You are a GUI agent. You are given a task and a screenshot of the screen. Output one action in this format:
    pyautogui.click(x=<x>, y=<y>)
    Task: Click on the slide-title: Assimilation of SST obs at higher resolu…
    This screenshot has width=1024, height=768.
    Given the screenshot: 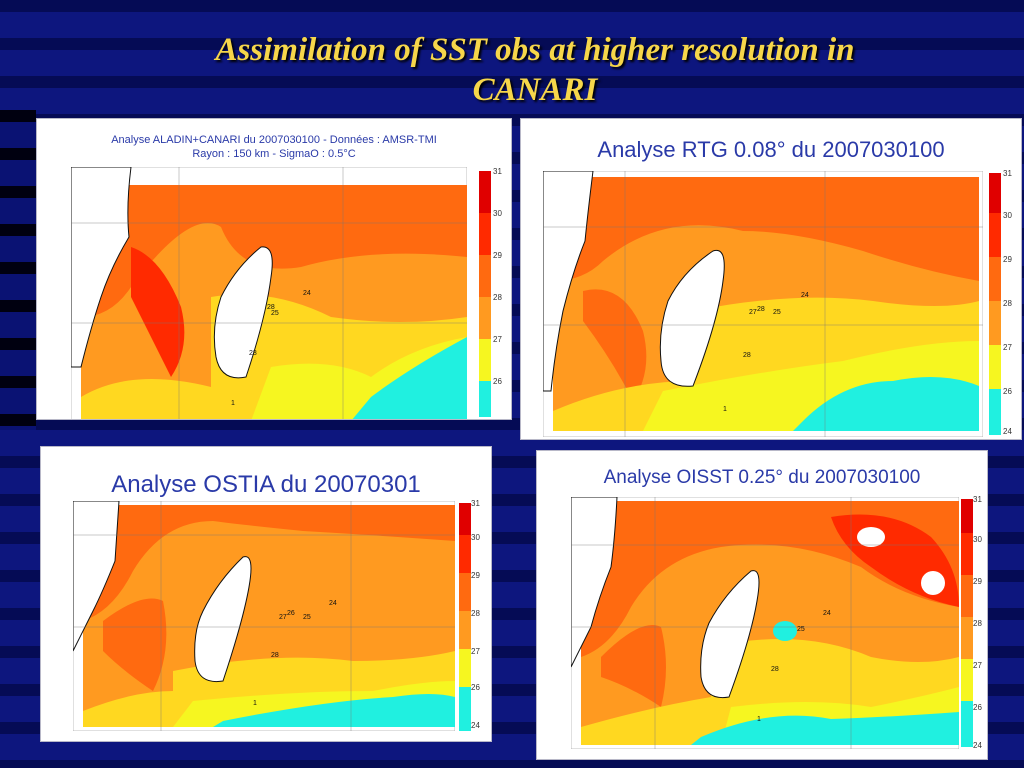 What is the action you would take?
    pyautogui.click(x=535, y=70)
    